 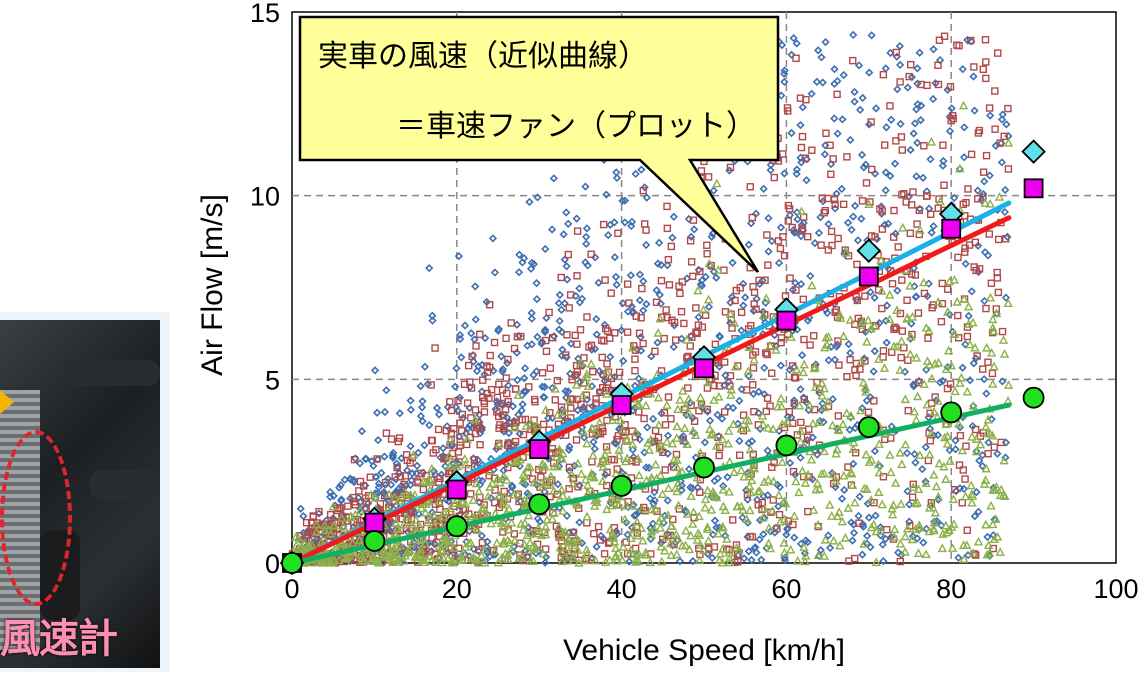 I want to click on fit-line-green, so click(x=650, y=484).